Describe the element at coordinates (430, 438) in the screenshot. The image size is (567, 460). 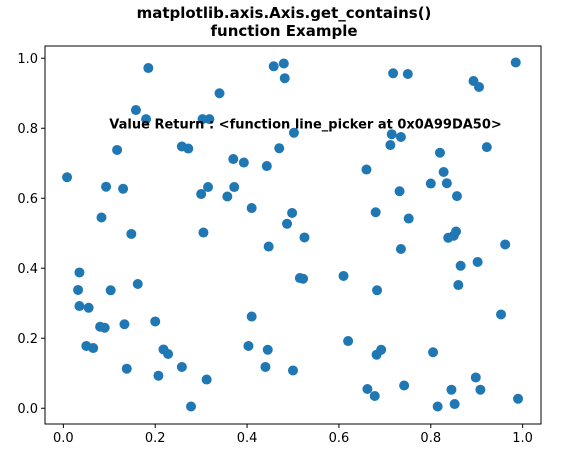
I see `x-tick-label: 0.8` at that location.